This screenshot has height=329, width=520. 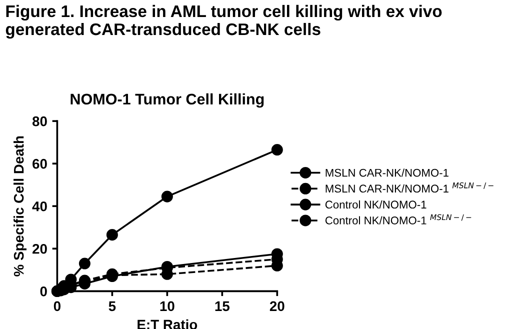 I want to click on chart-title: Figure 1. Increase in AML tumor cell killing with ex vivo generated CAR-transduced CB-NK cells, so click(x=224, y=21).